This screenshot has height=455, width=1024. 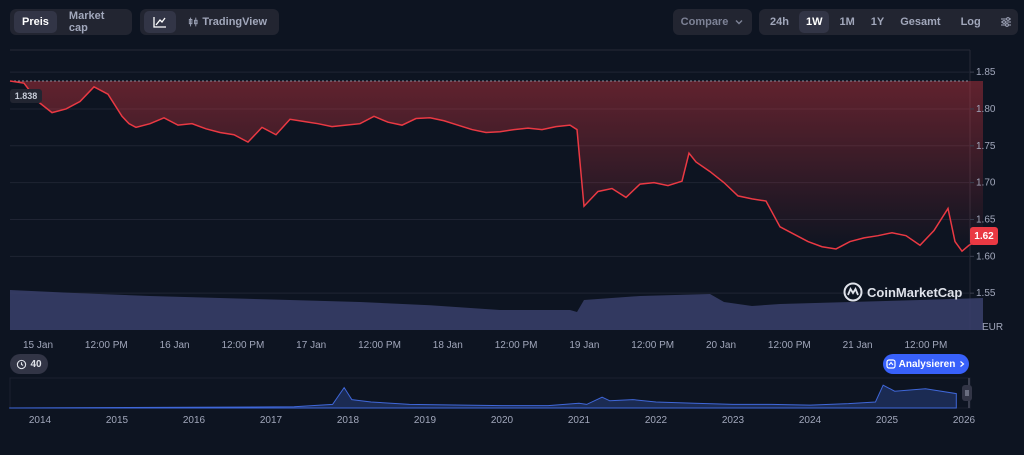 What do you see at coordinates (814, 22) in the screenshot?
I see `range-1w: 1W` at bounding box center [814, 22].